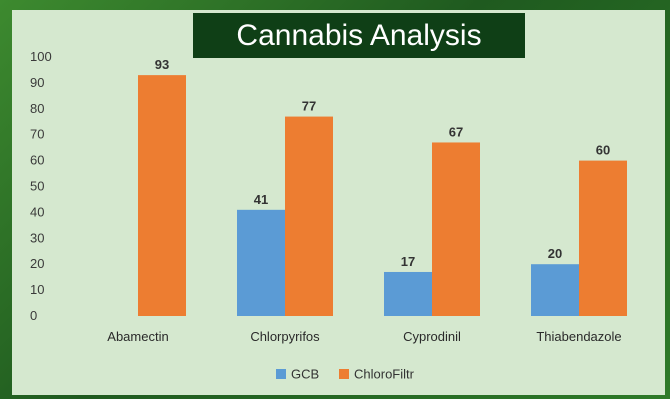 The image size is (670, 399). I want to click on category-label: Cyprodinil, so click(432, 336).